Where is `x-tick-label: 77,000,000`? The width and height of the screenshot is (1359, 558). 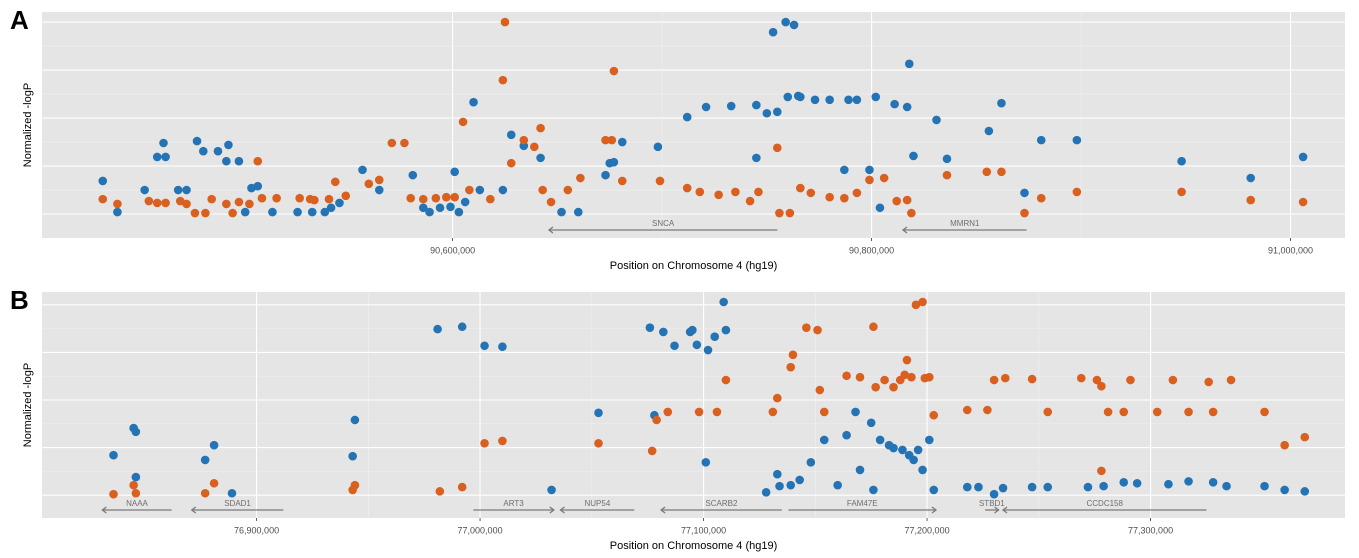
x-tick-label: 77,000,000 is located at coordinates (480, 530).